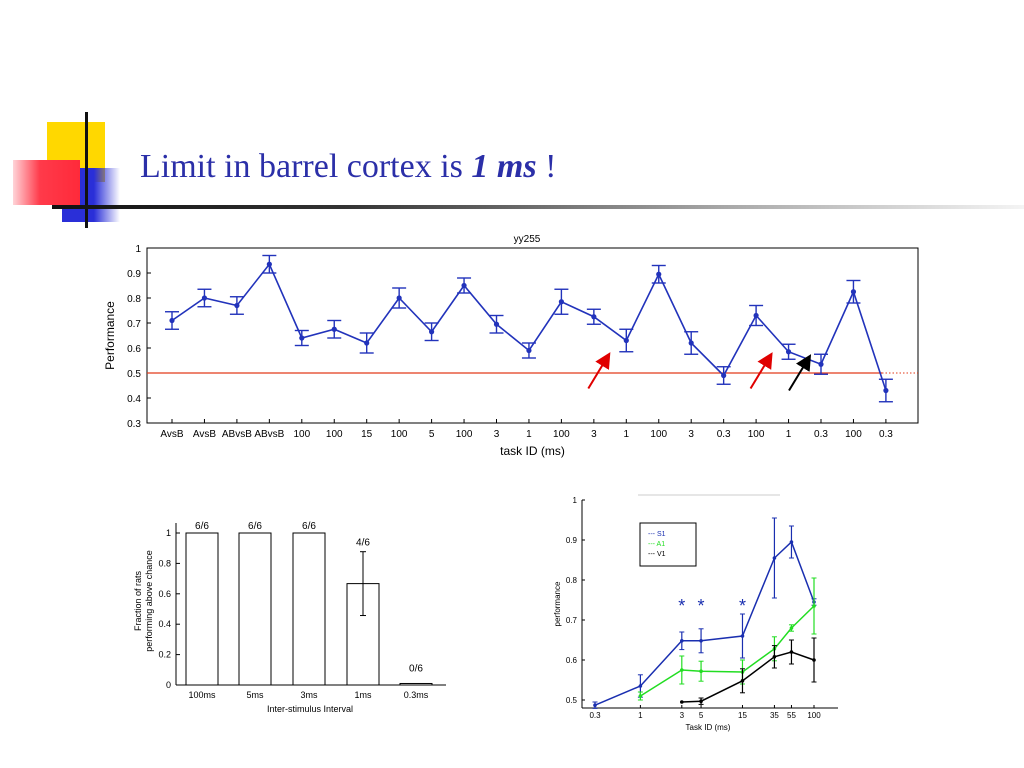 The width and height of the screenshot is (1024, 768). I want to click on series-line-a1, so click(727, 651).